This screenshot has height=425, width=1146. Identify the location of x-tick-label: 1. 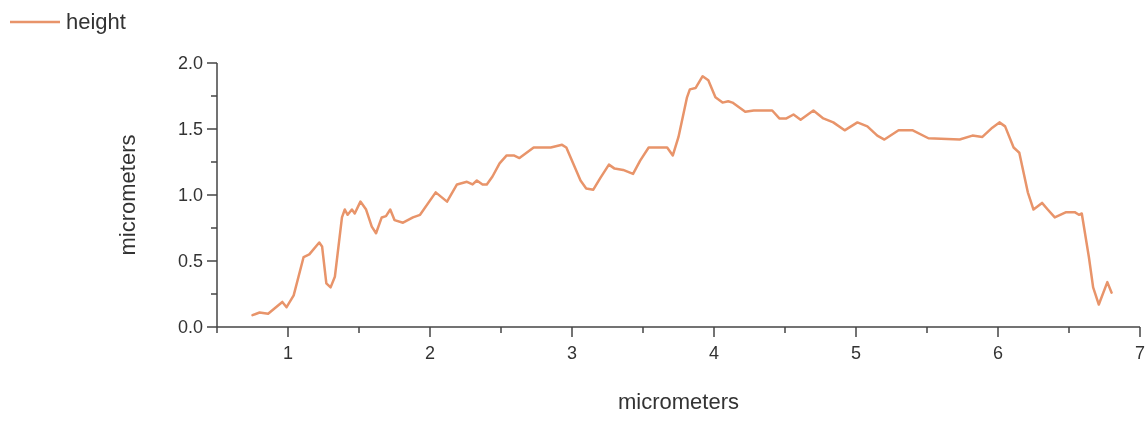
(288, 353).